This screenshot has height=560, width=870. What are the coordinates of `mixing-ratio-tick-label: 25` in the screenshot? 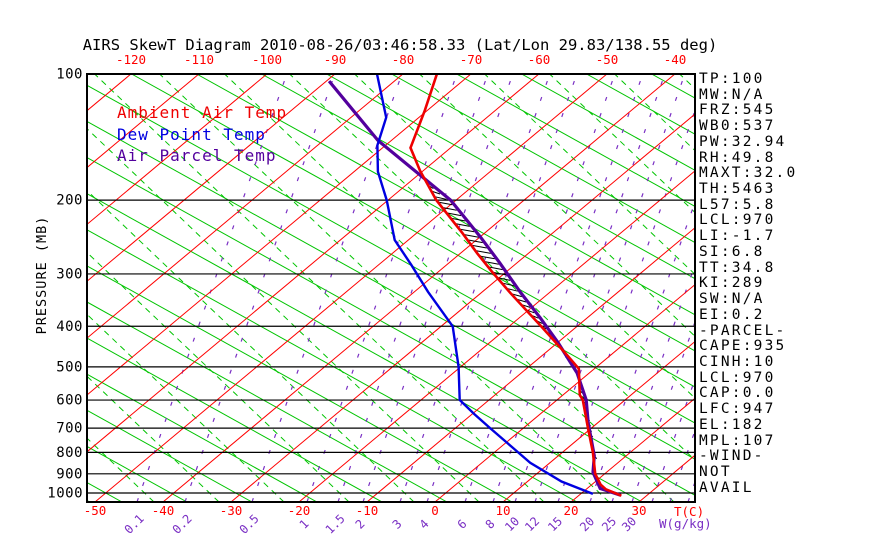 It's located at (609, 524).